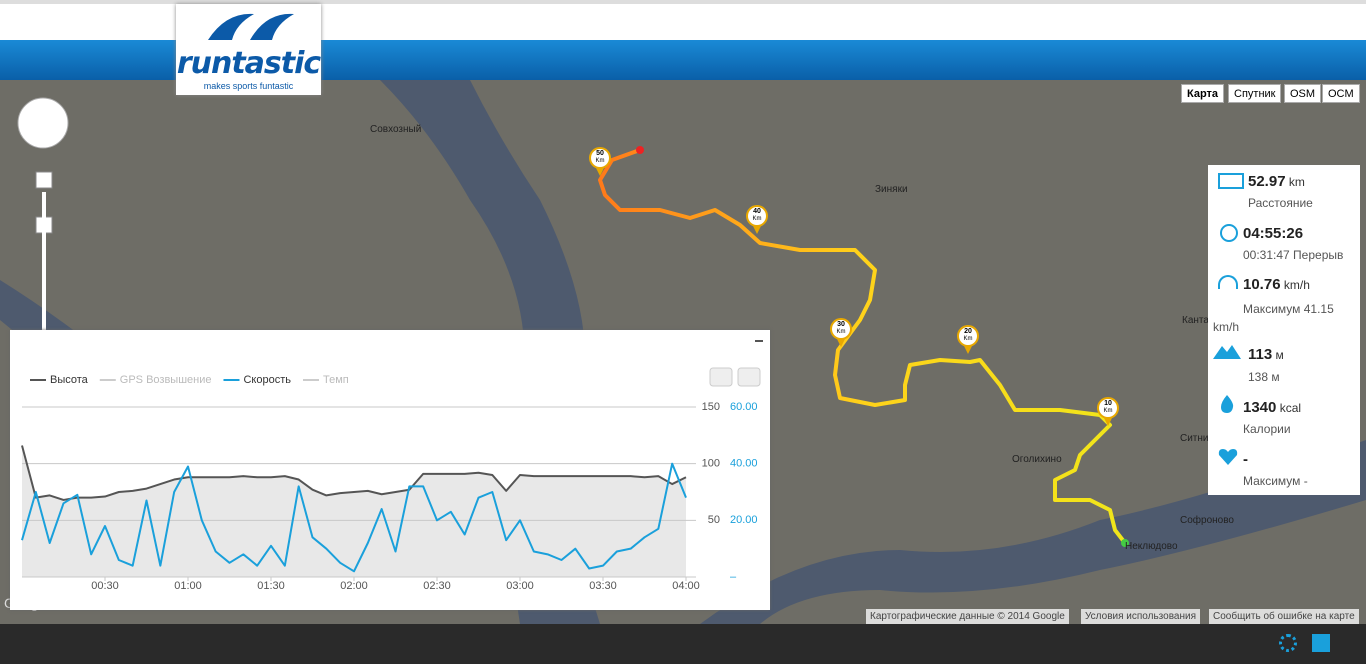 Image resolution: width=1366 pixels, height=664 pixels. I want to click on area, so click(354, 511).